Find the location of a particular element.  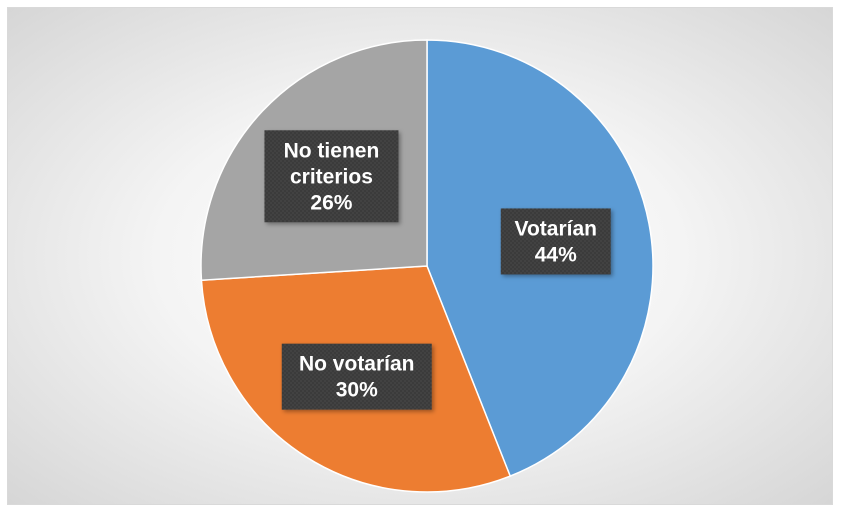

data-label-votarian: Votarían 44% is located at coordinates (555, 241).